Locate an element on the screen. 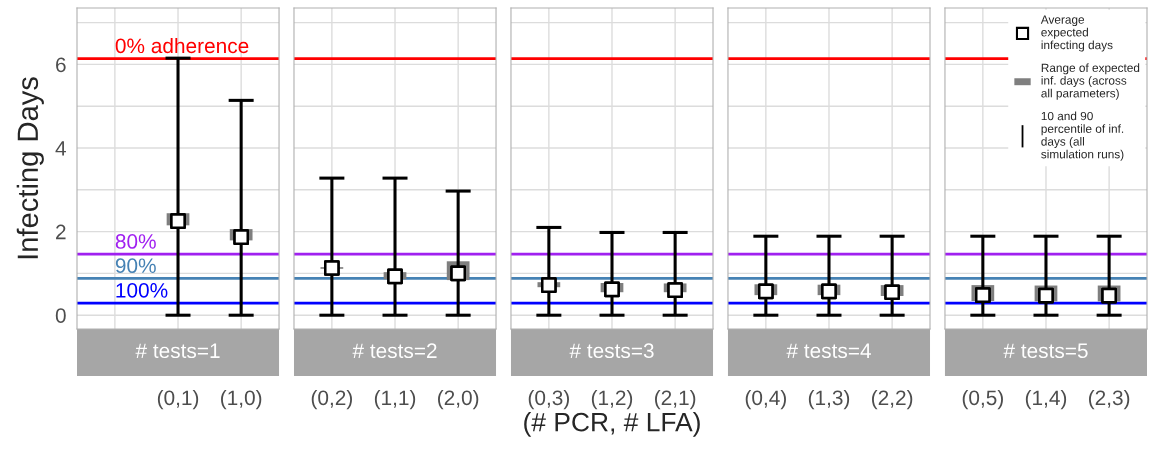  y-axis-title: Infecting Days is located at coordinates (30, 168).